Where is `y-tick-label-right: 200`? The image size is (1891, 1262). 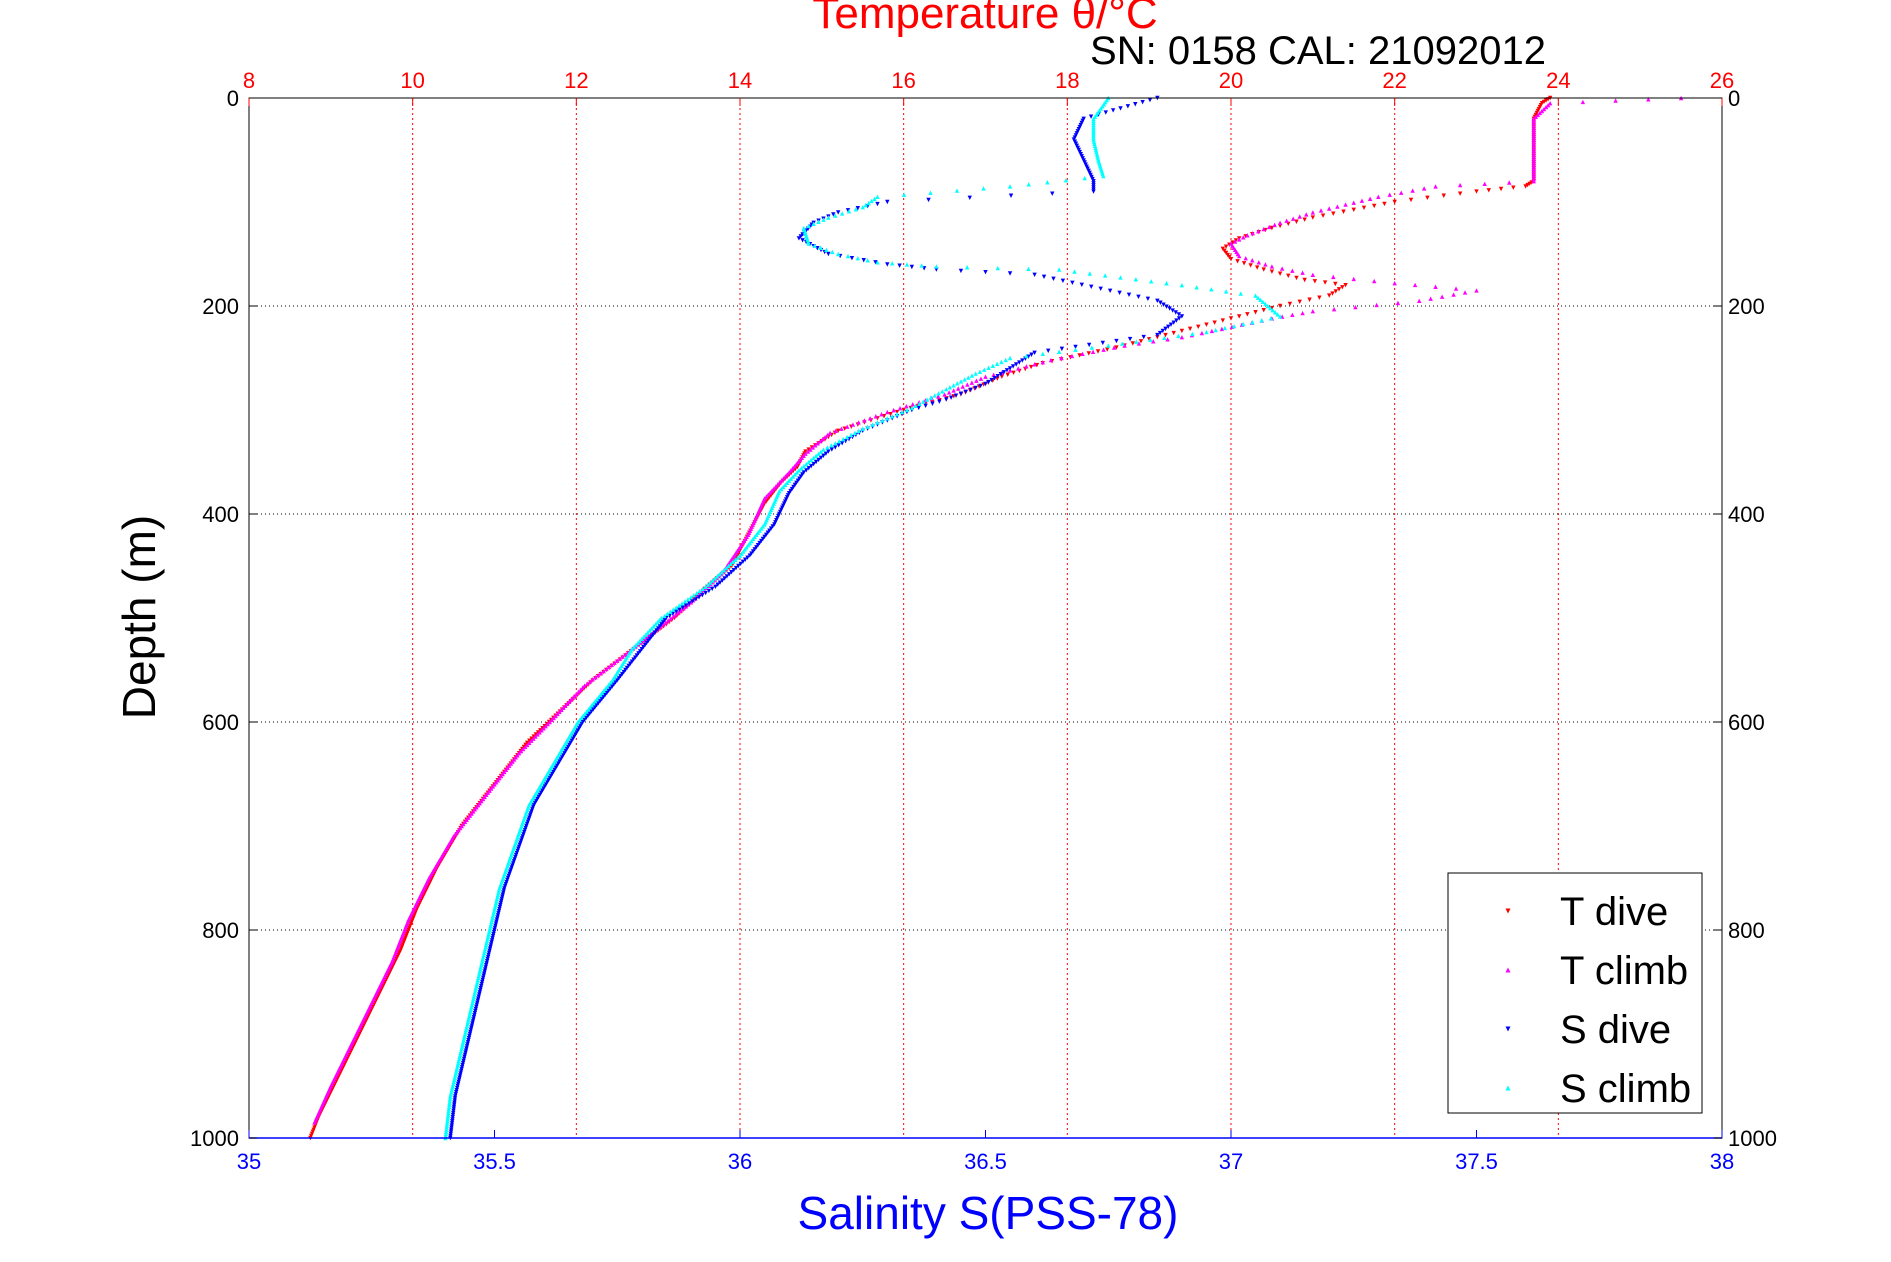 y-tick-label-right: 200 is located at coordinates (1746, 306).